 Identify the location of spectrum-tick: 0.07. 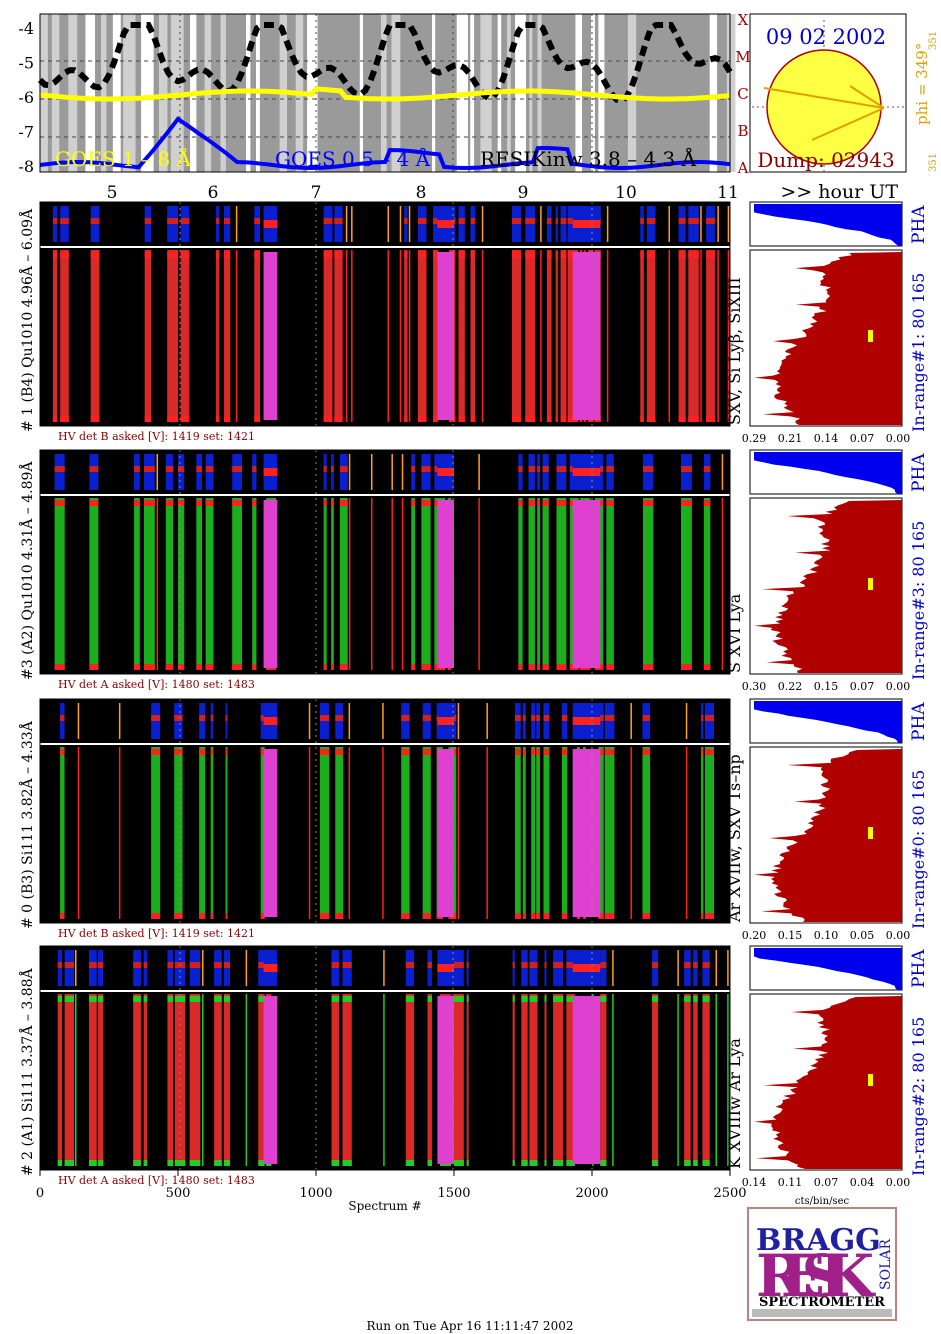
(826, 1182).